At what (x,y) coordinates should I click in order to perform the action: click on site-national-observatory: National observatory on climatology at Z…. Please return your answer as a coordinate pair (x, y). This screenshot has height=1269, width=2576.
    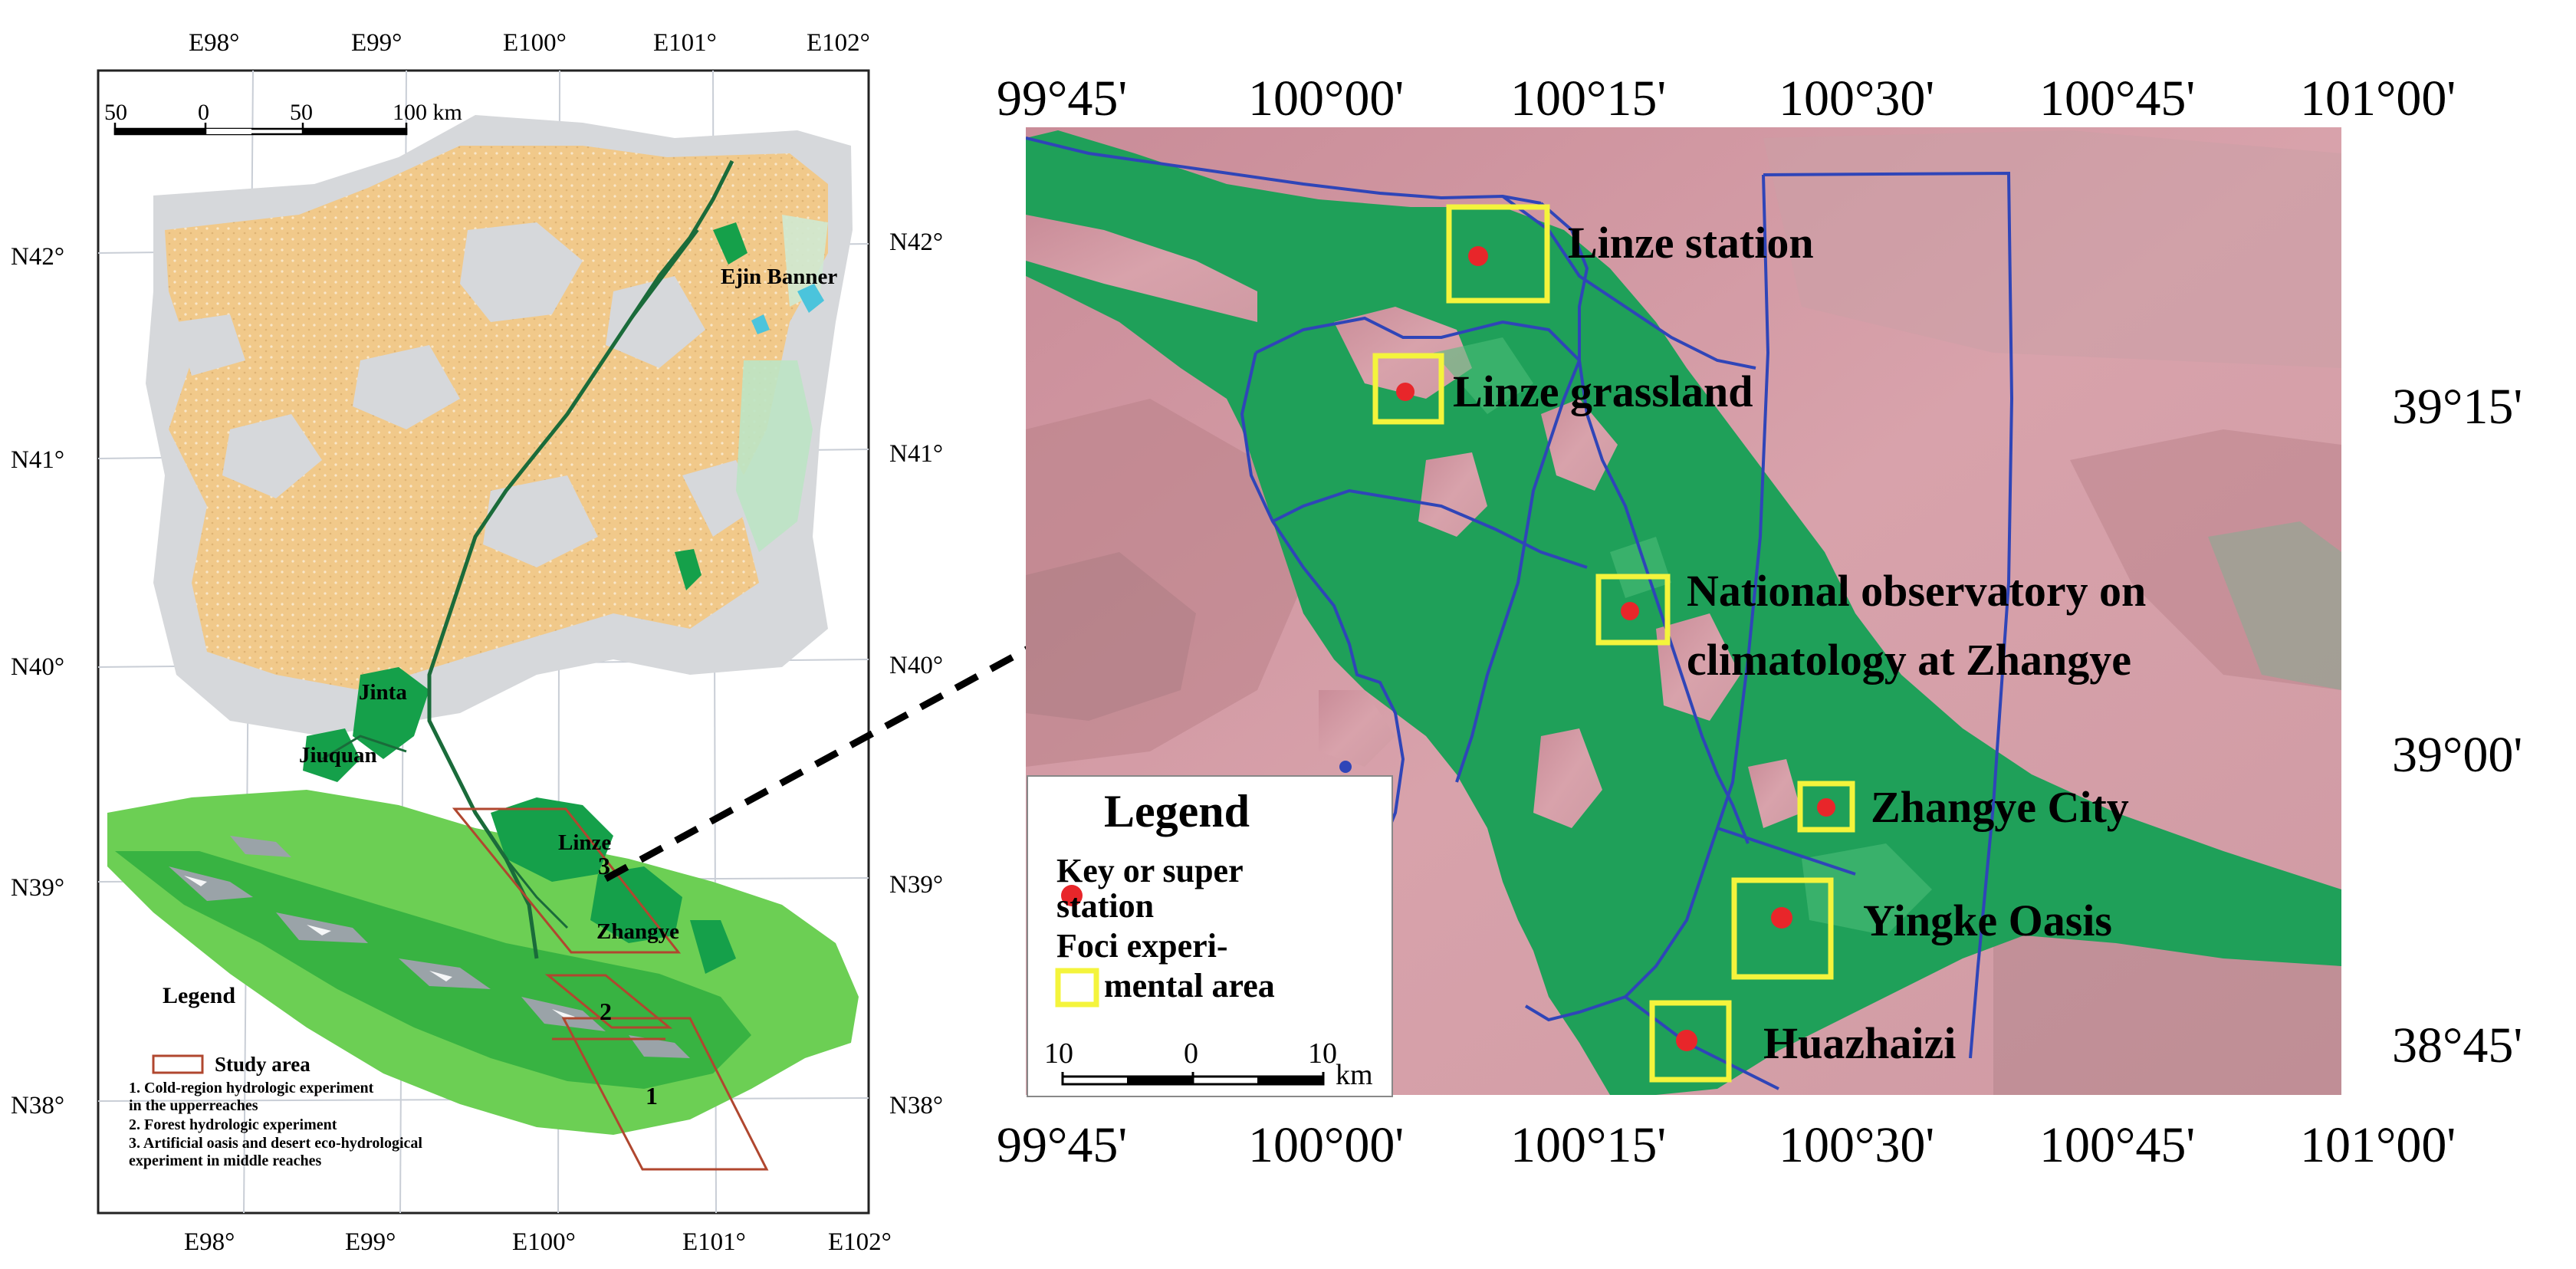
    Looking at the image, I should click on (1870, 625).